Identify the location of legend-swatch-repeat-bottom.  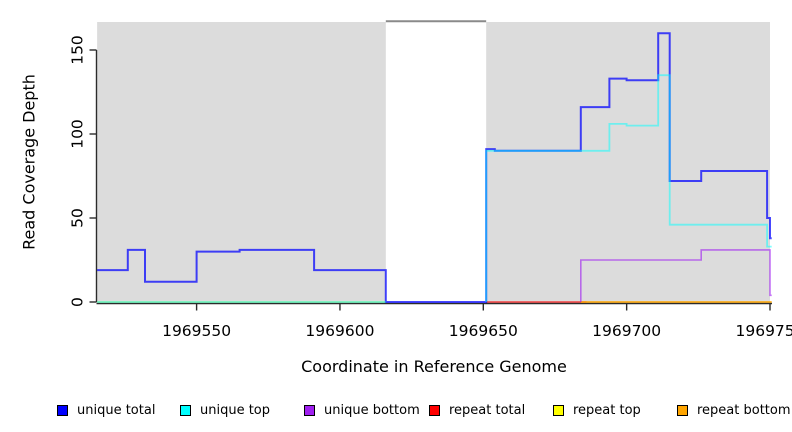
(682, 410).